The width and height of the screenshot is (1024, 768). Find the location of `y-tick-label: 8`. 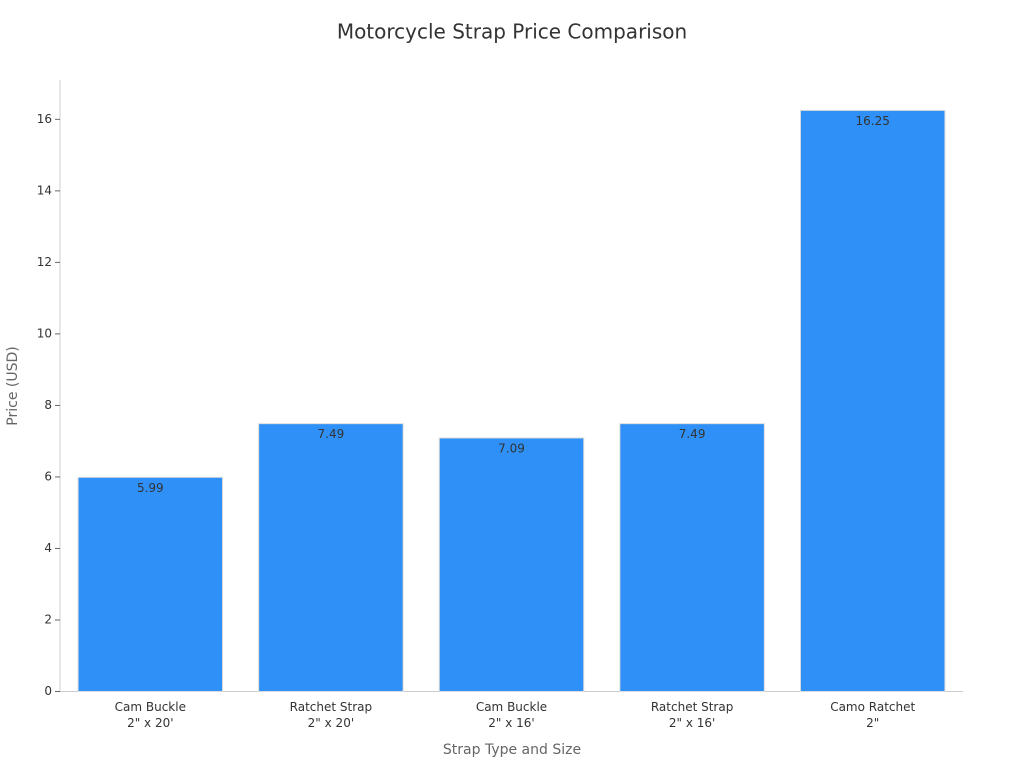

y-tick-label: 8 is located at coordinates (48, 405).